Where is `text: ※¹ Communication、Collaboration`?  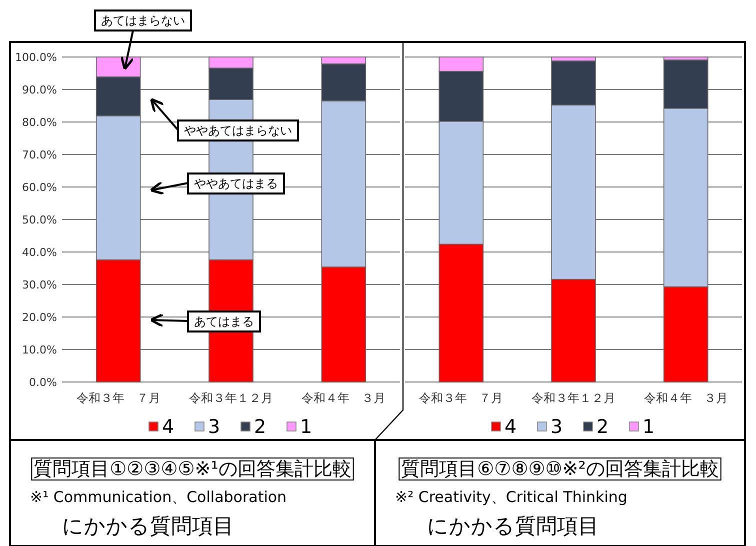
text: ※¹ Communication、Collaboration is located at coordinates (158, 497).